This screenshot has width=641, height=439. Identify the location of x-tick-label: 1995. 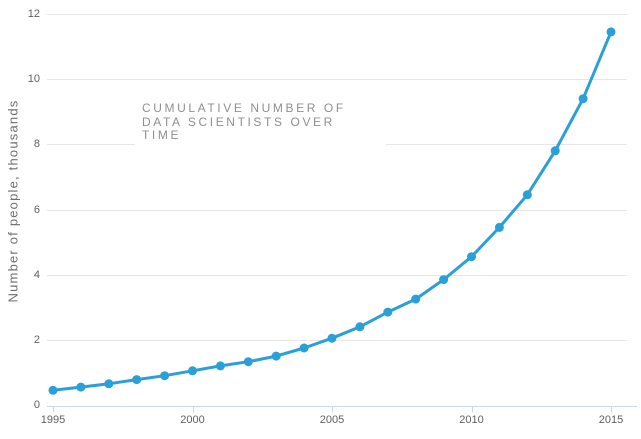
(53, 420).